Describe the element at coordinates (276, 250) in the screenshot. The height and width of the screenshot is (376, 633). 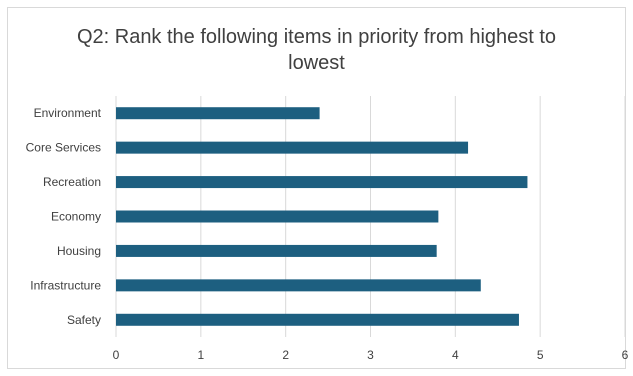
I see `bar-housing` at that location.